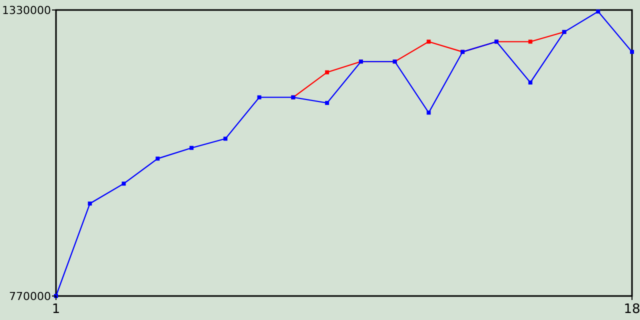 This screenshot has height=320, width=640. What do you see at coordinates (632, 309) in the screenshot?
I see `x-tick-label: 18` at bounding box center [632, 309].